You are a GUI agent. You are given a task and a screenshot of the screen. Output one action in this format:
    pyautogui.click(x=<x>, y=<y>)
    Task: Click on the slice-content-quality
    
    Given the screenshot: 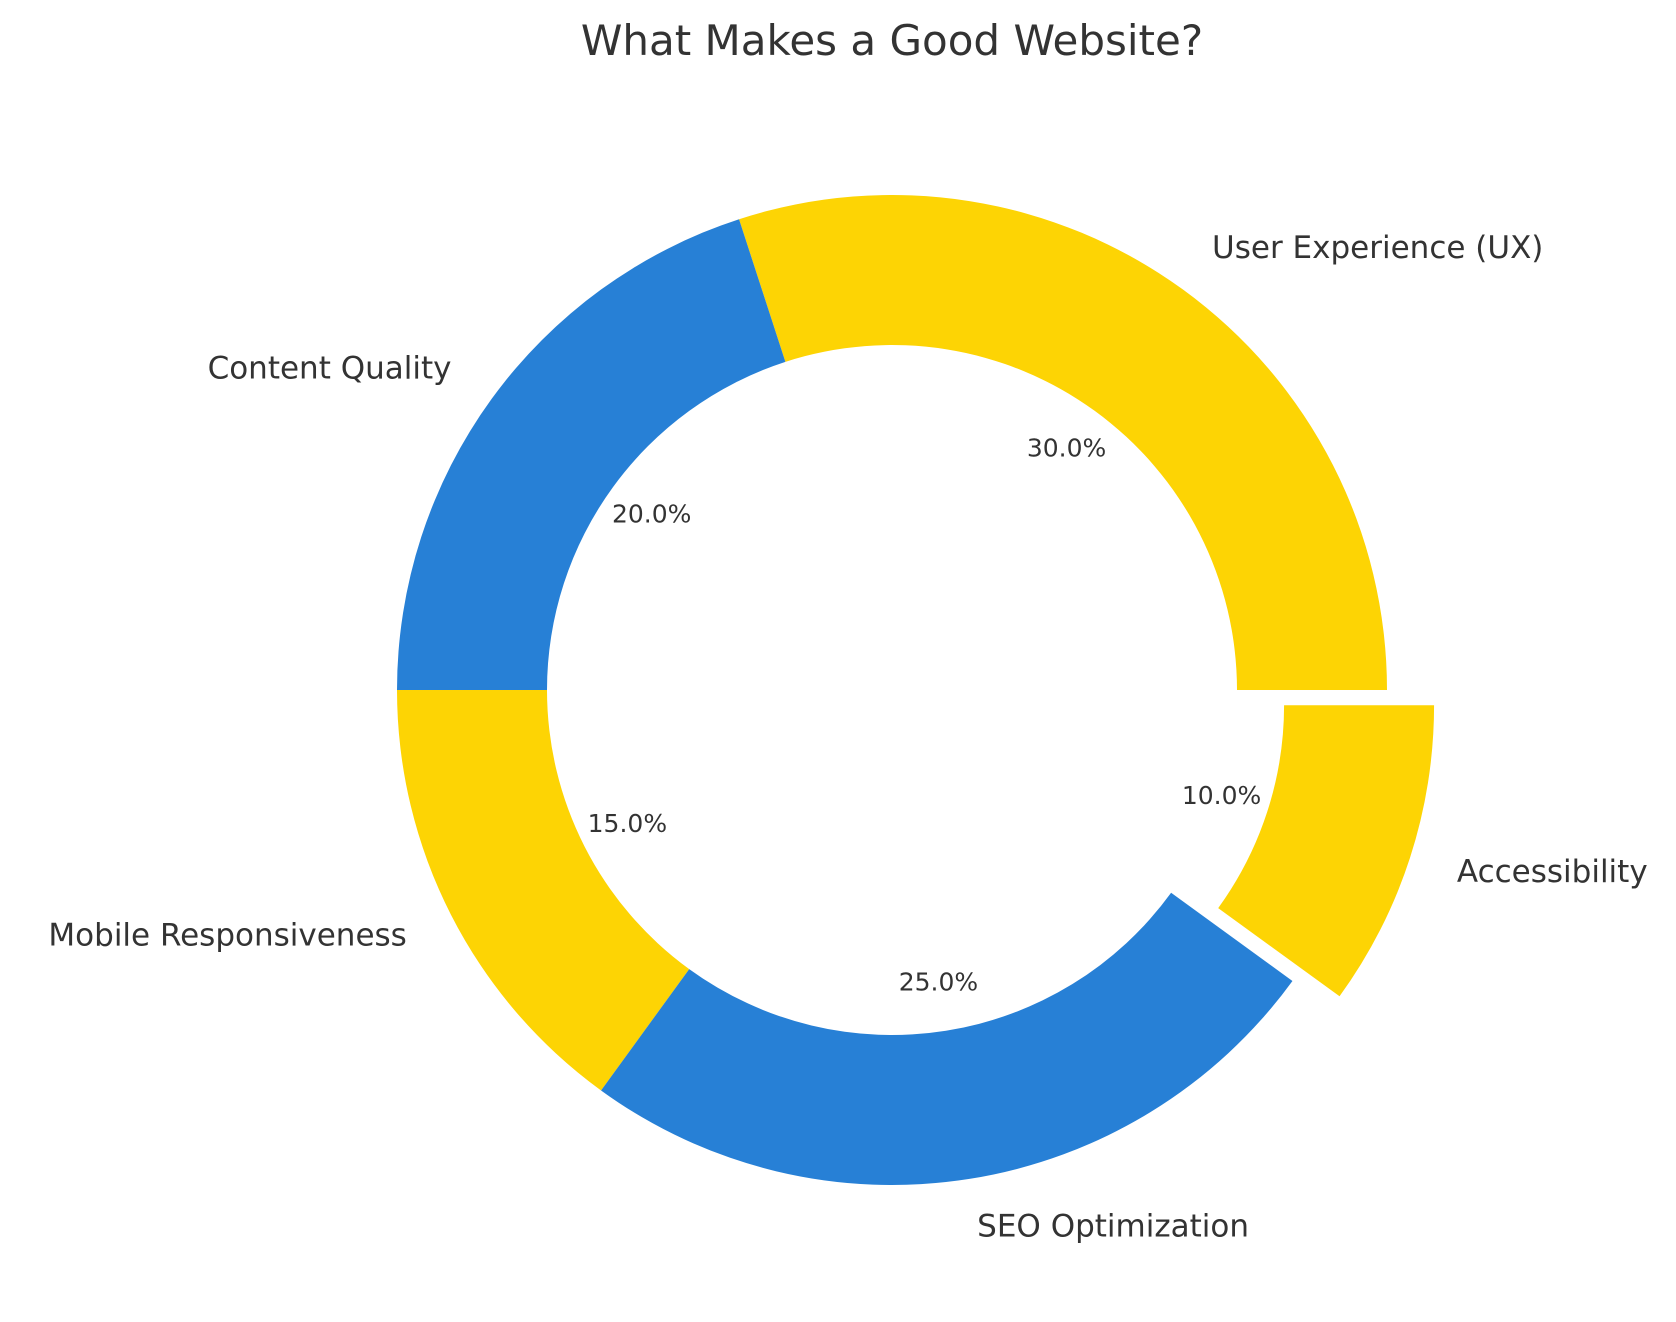 What is the action you would take?
    pyautogui.click(x=591, y=455)
    